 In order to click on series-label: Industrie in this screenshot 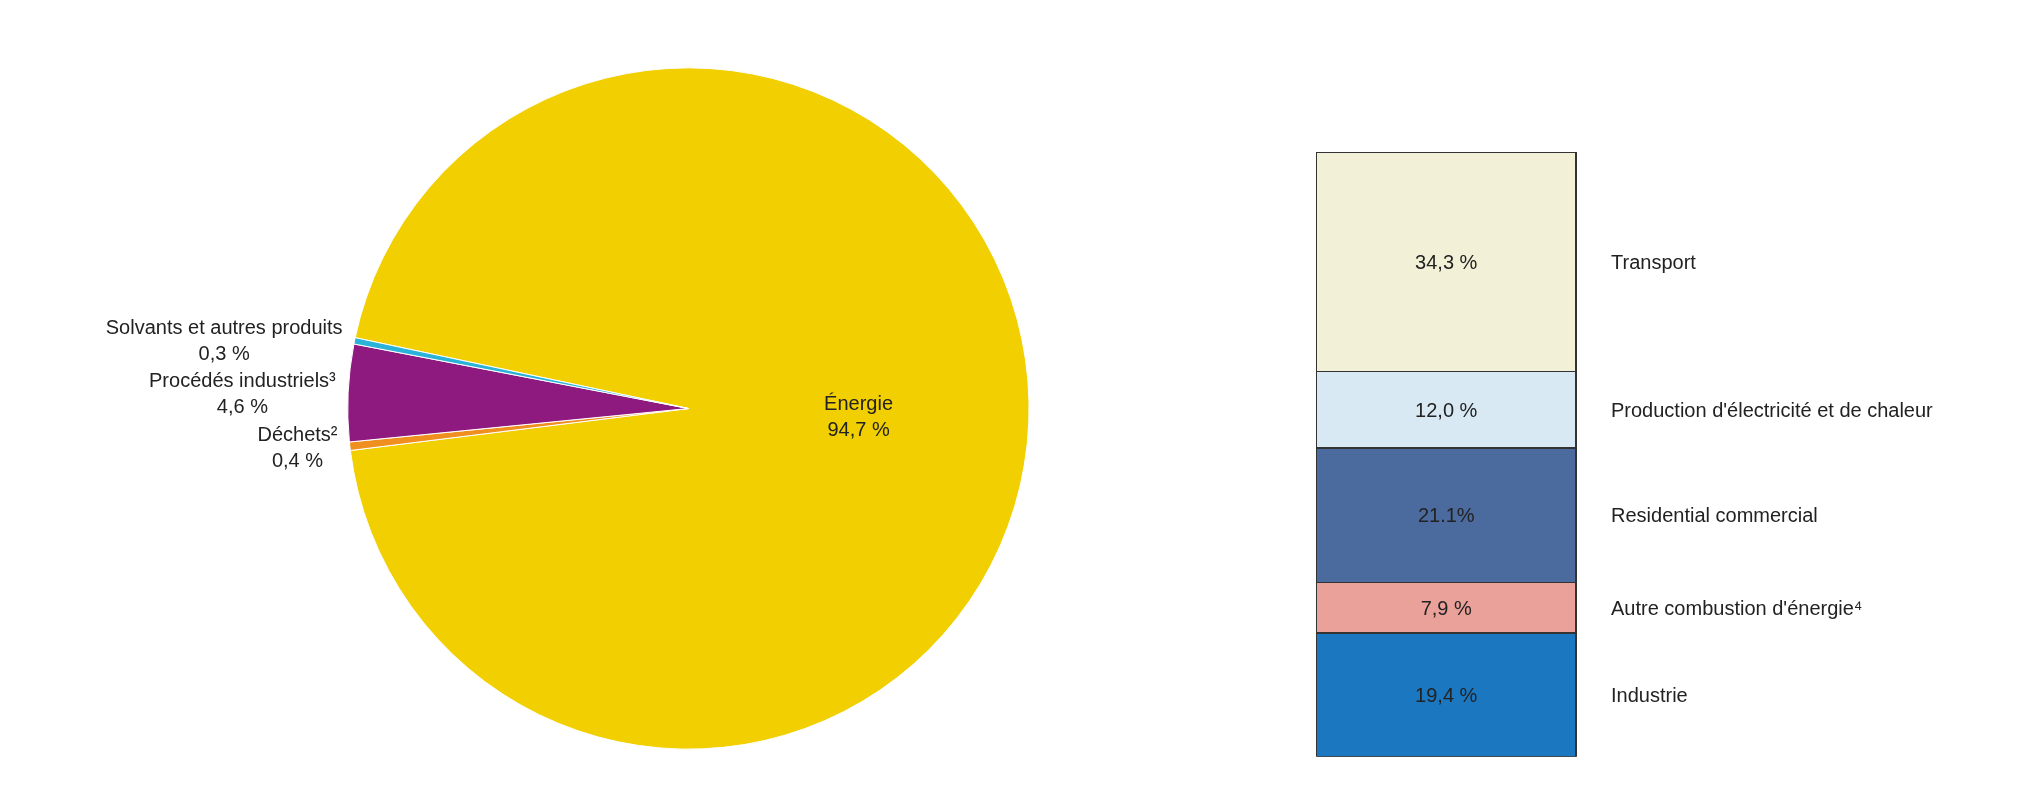, I will do `click(1649, 695)`.